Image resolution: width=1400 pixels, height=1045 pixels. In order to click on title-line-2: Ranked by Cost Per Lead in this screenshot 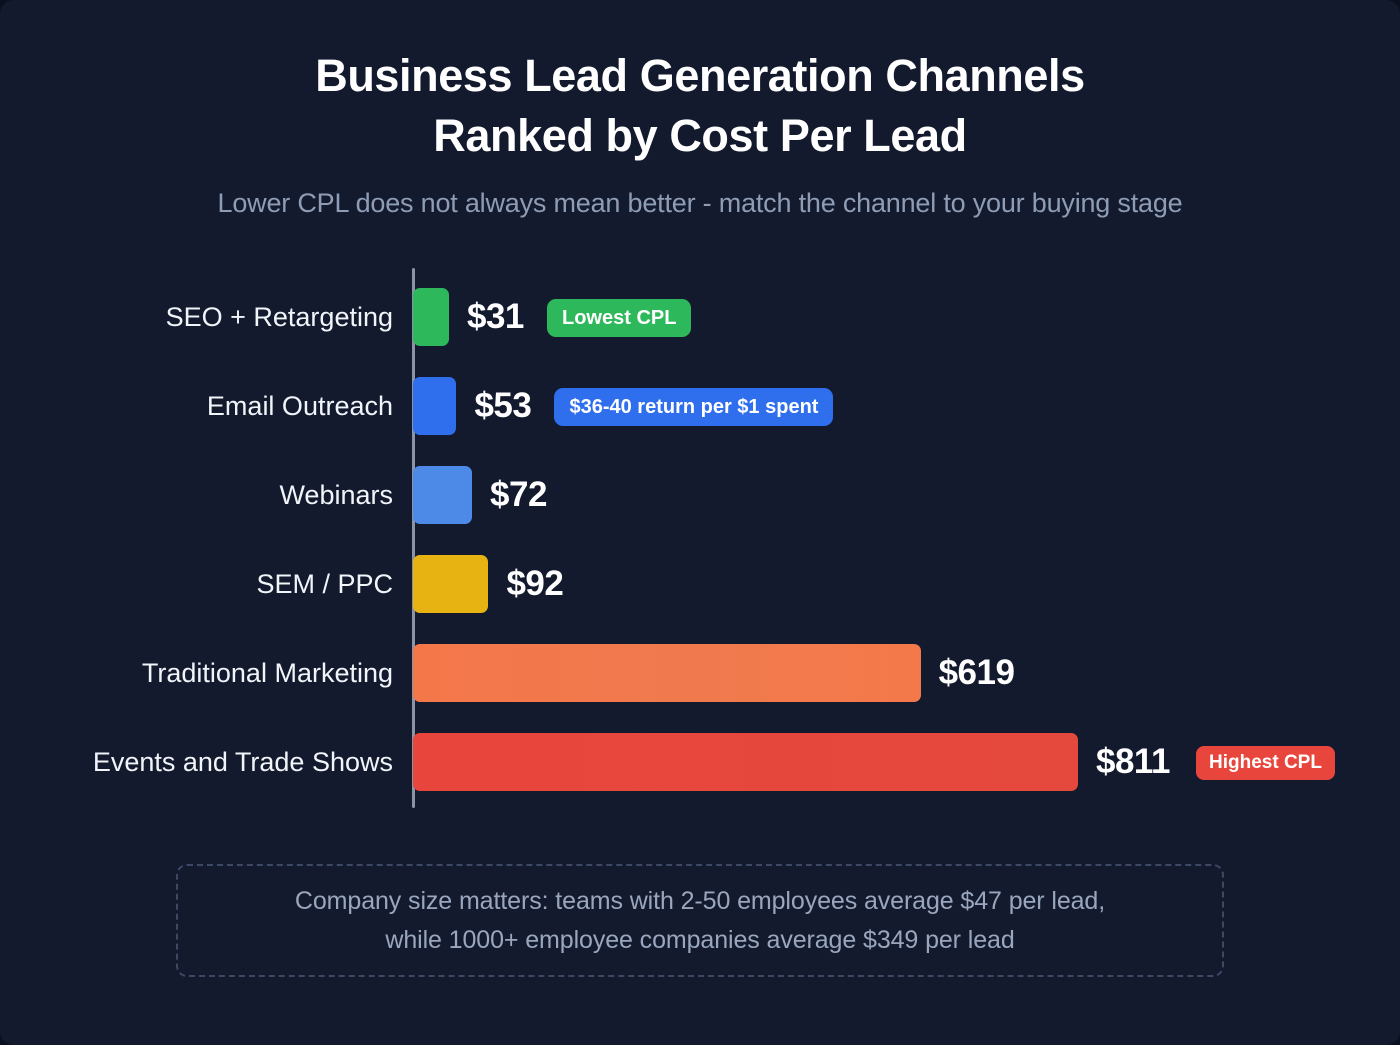, I will do `click(700, 135)`.